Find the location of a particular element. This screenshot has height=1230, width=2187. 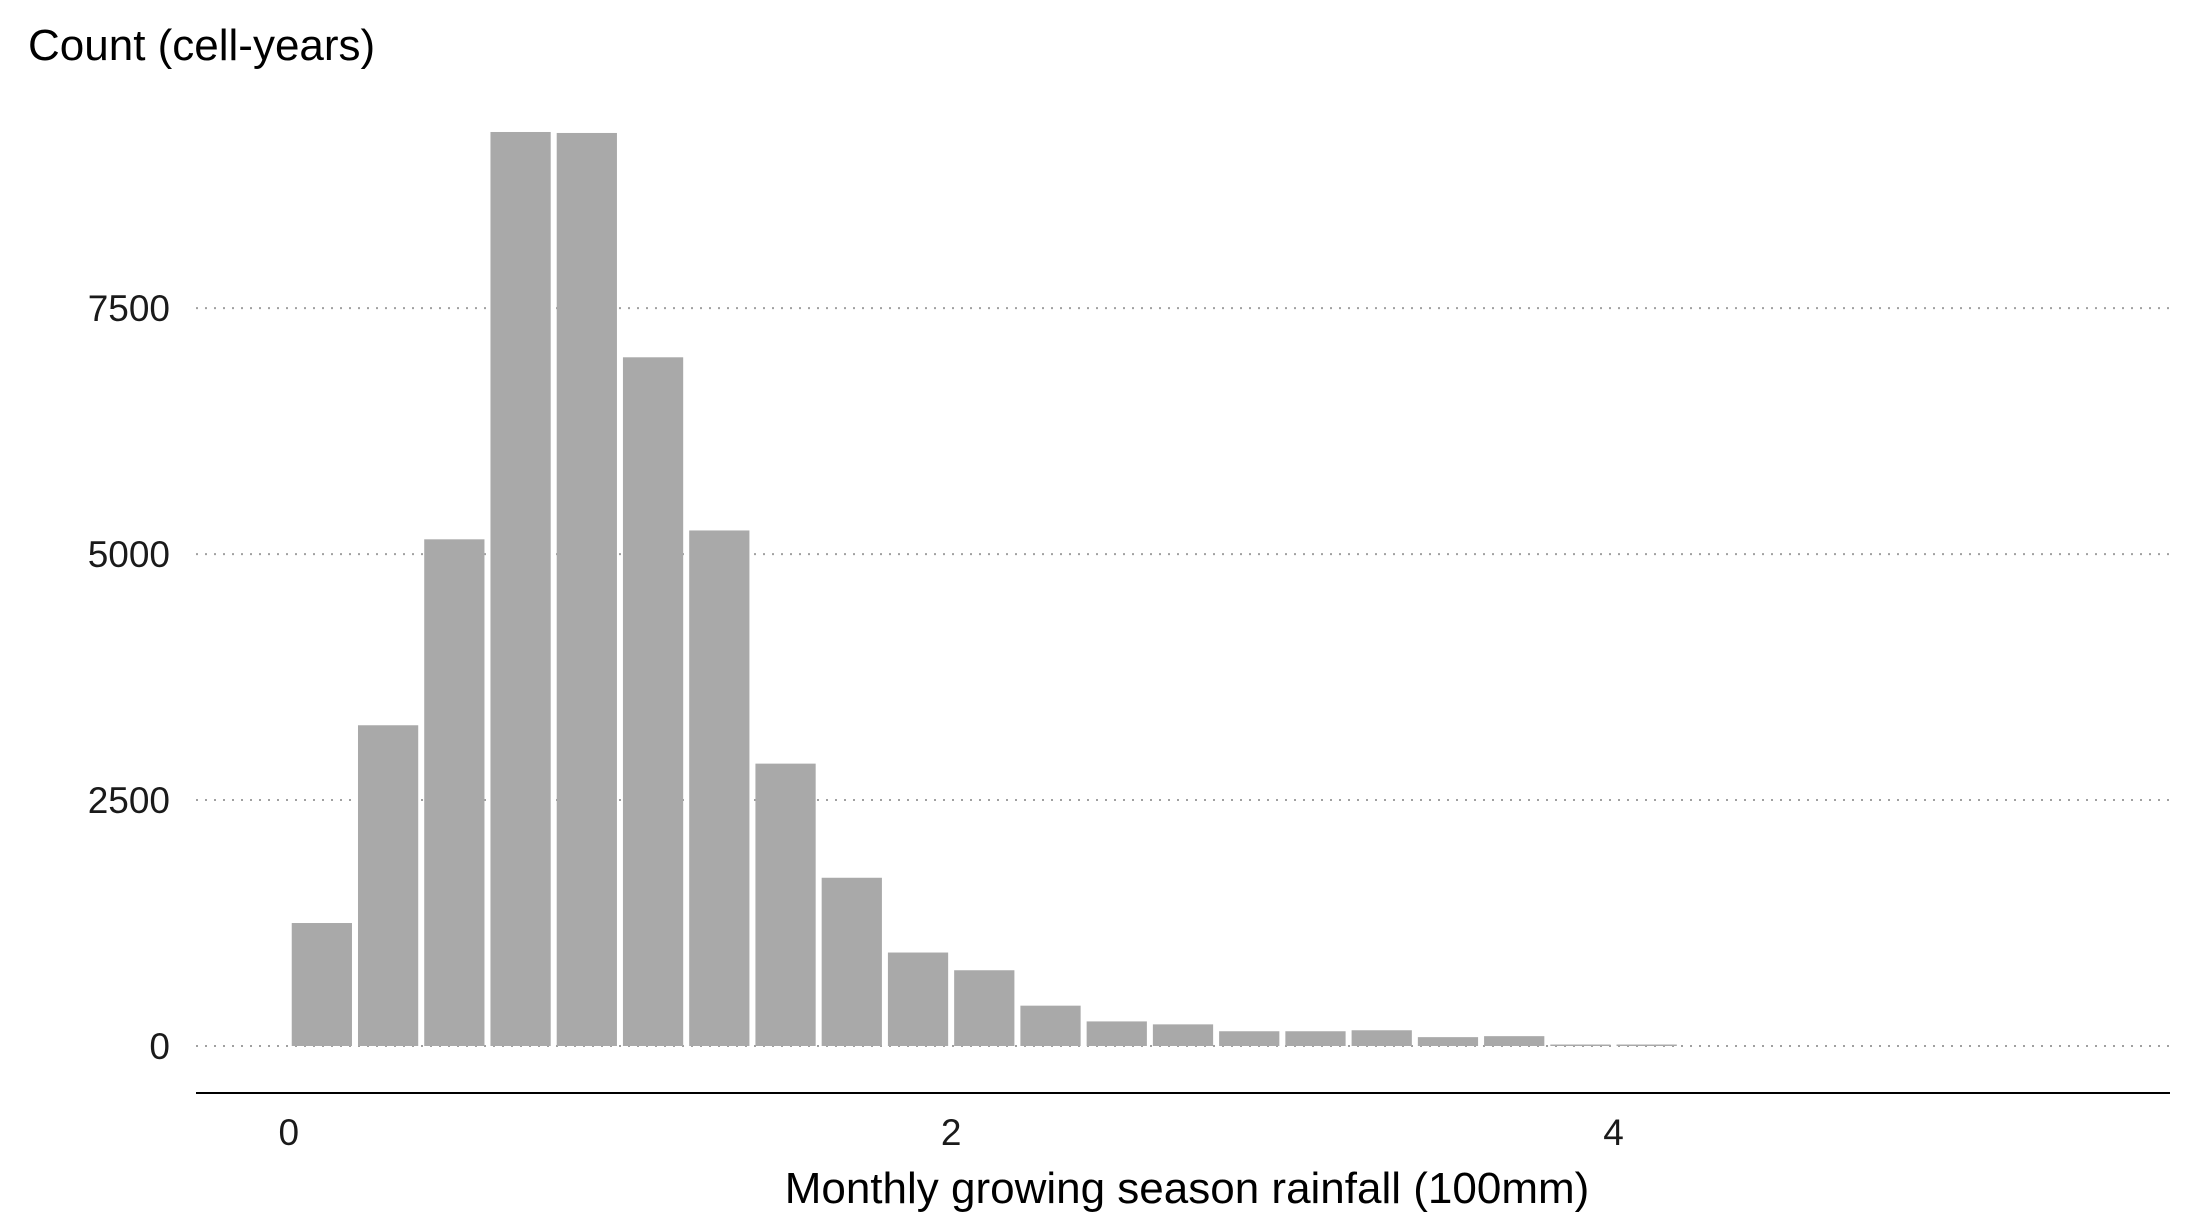

x-axis-title: Monthly growing season rainfall (100mm) is located at coordinates (1187, 1188).